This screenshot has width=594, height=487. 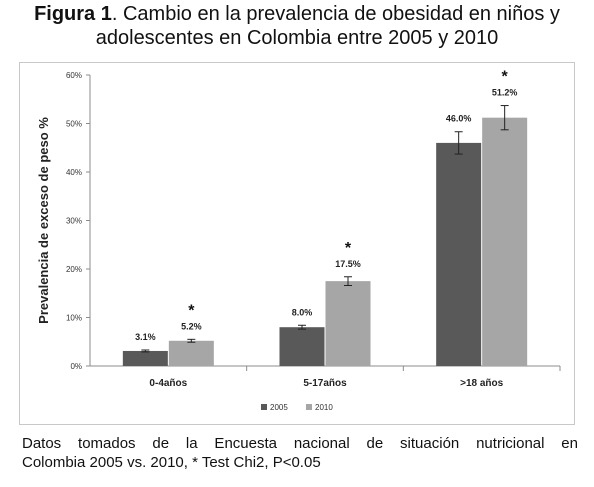 I want to click on legend-swatch-2005, so click(x=264, y=407).